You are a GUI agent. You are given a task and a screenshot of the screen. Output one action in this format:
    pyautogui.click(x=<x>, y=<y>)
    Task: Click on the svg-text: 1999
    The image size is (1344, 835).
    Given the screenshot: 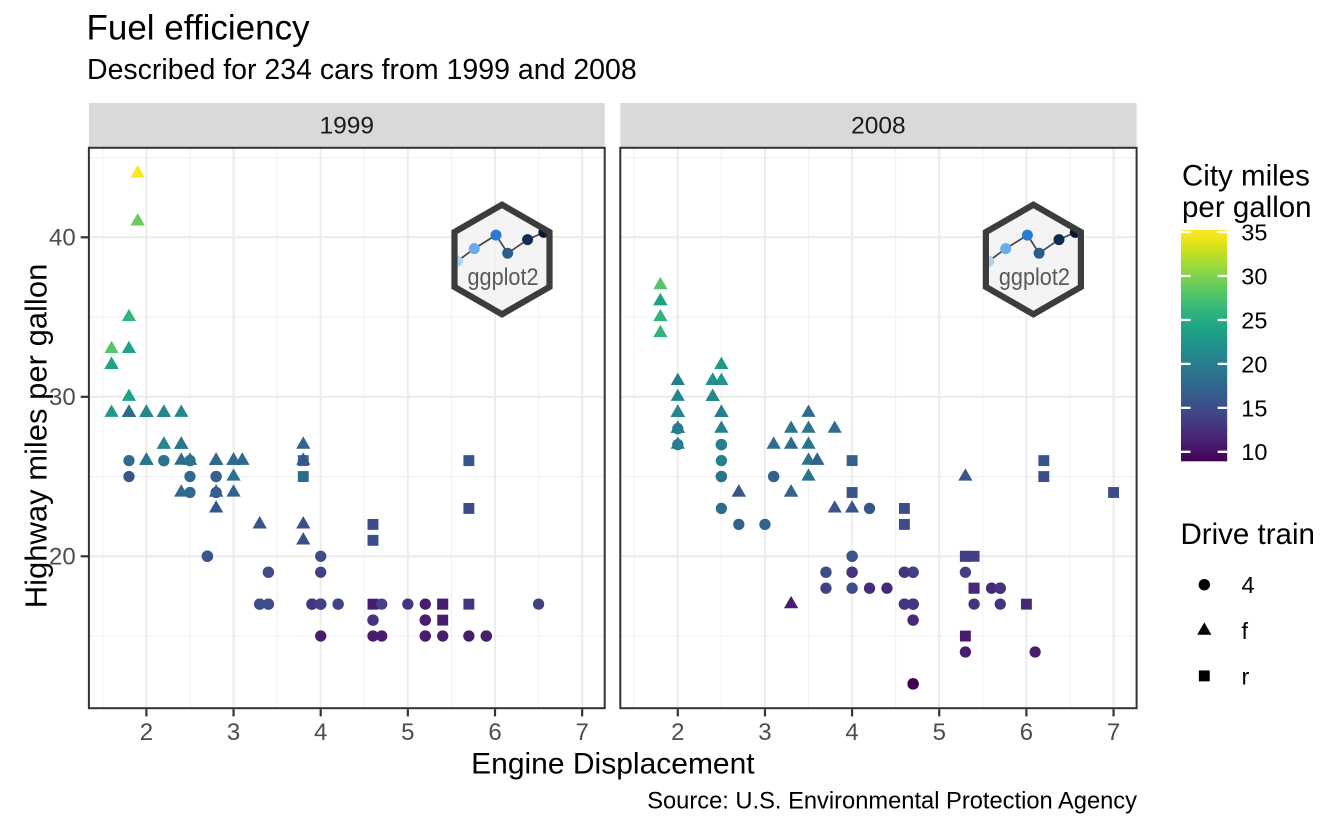 What is the action you would take?
    pyautogui.click(x=347, y=126)
    